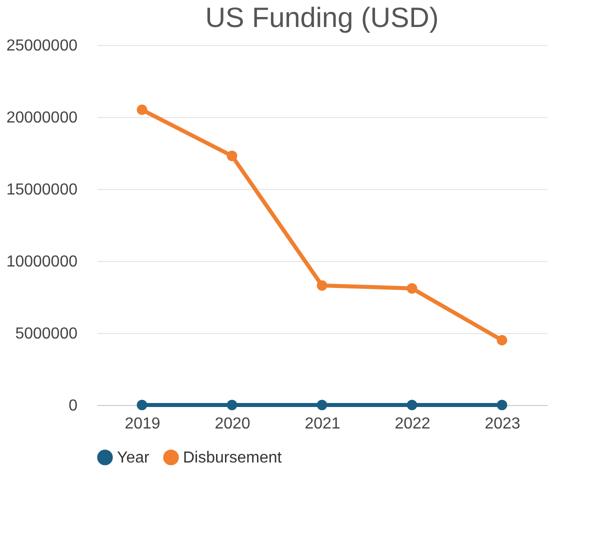 This screenshot has width=612, height=541. What do you see at coordinates (412, 424) in the screenshot?
I see `x-tick-label: 2022` at bounding box center [412, 424].